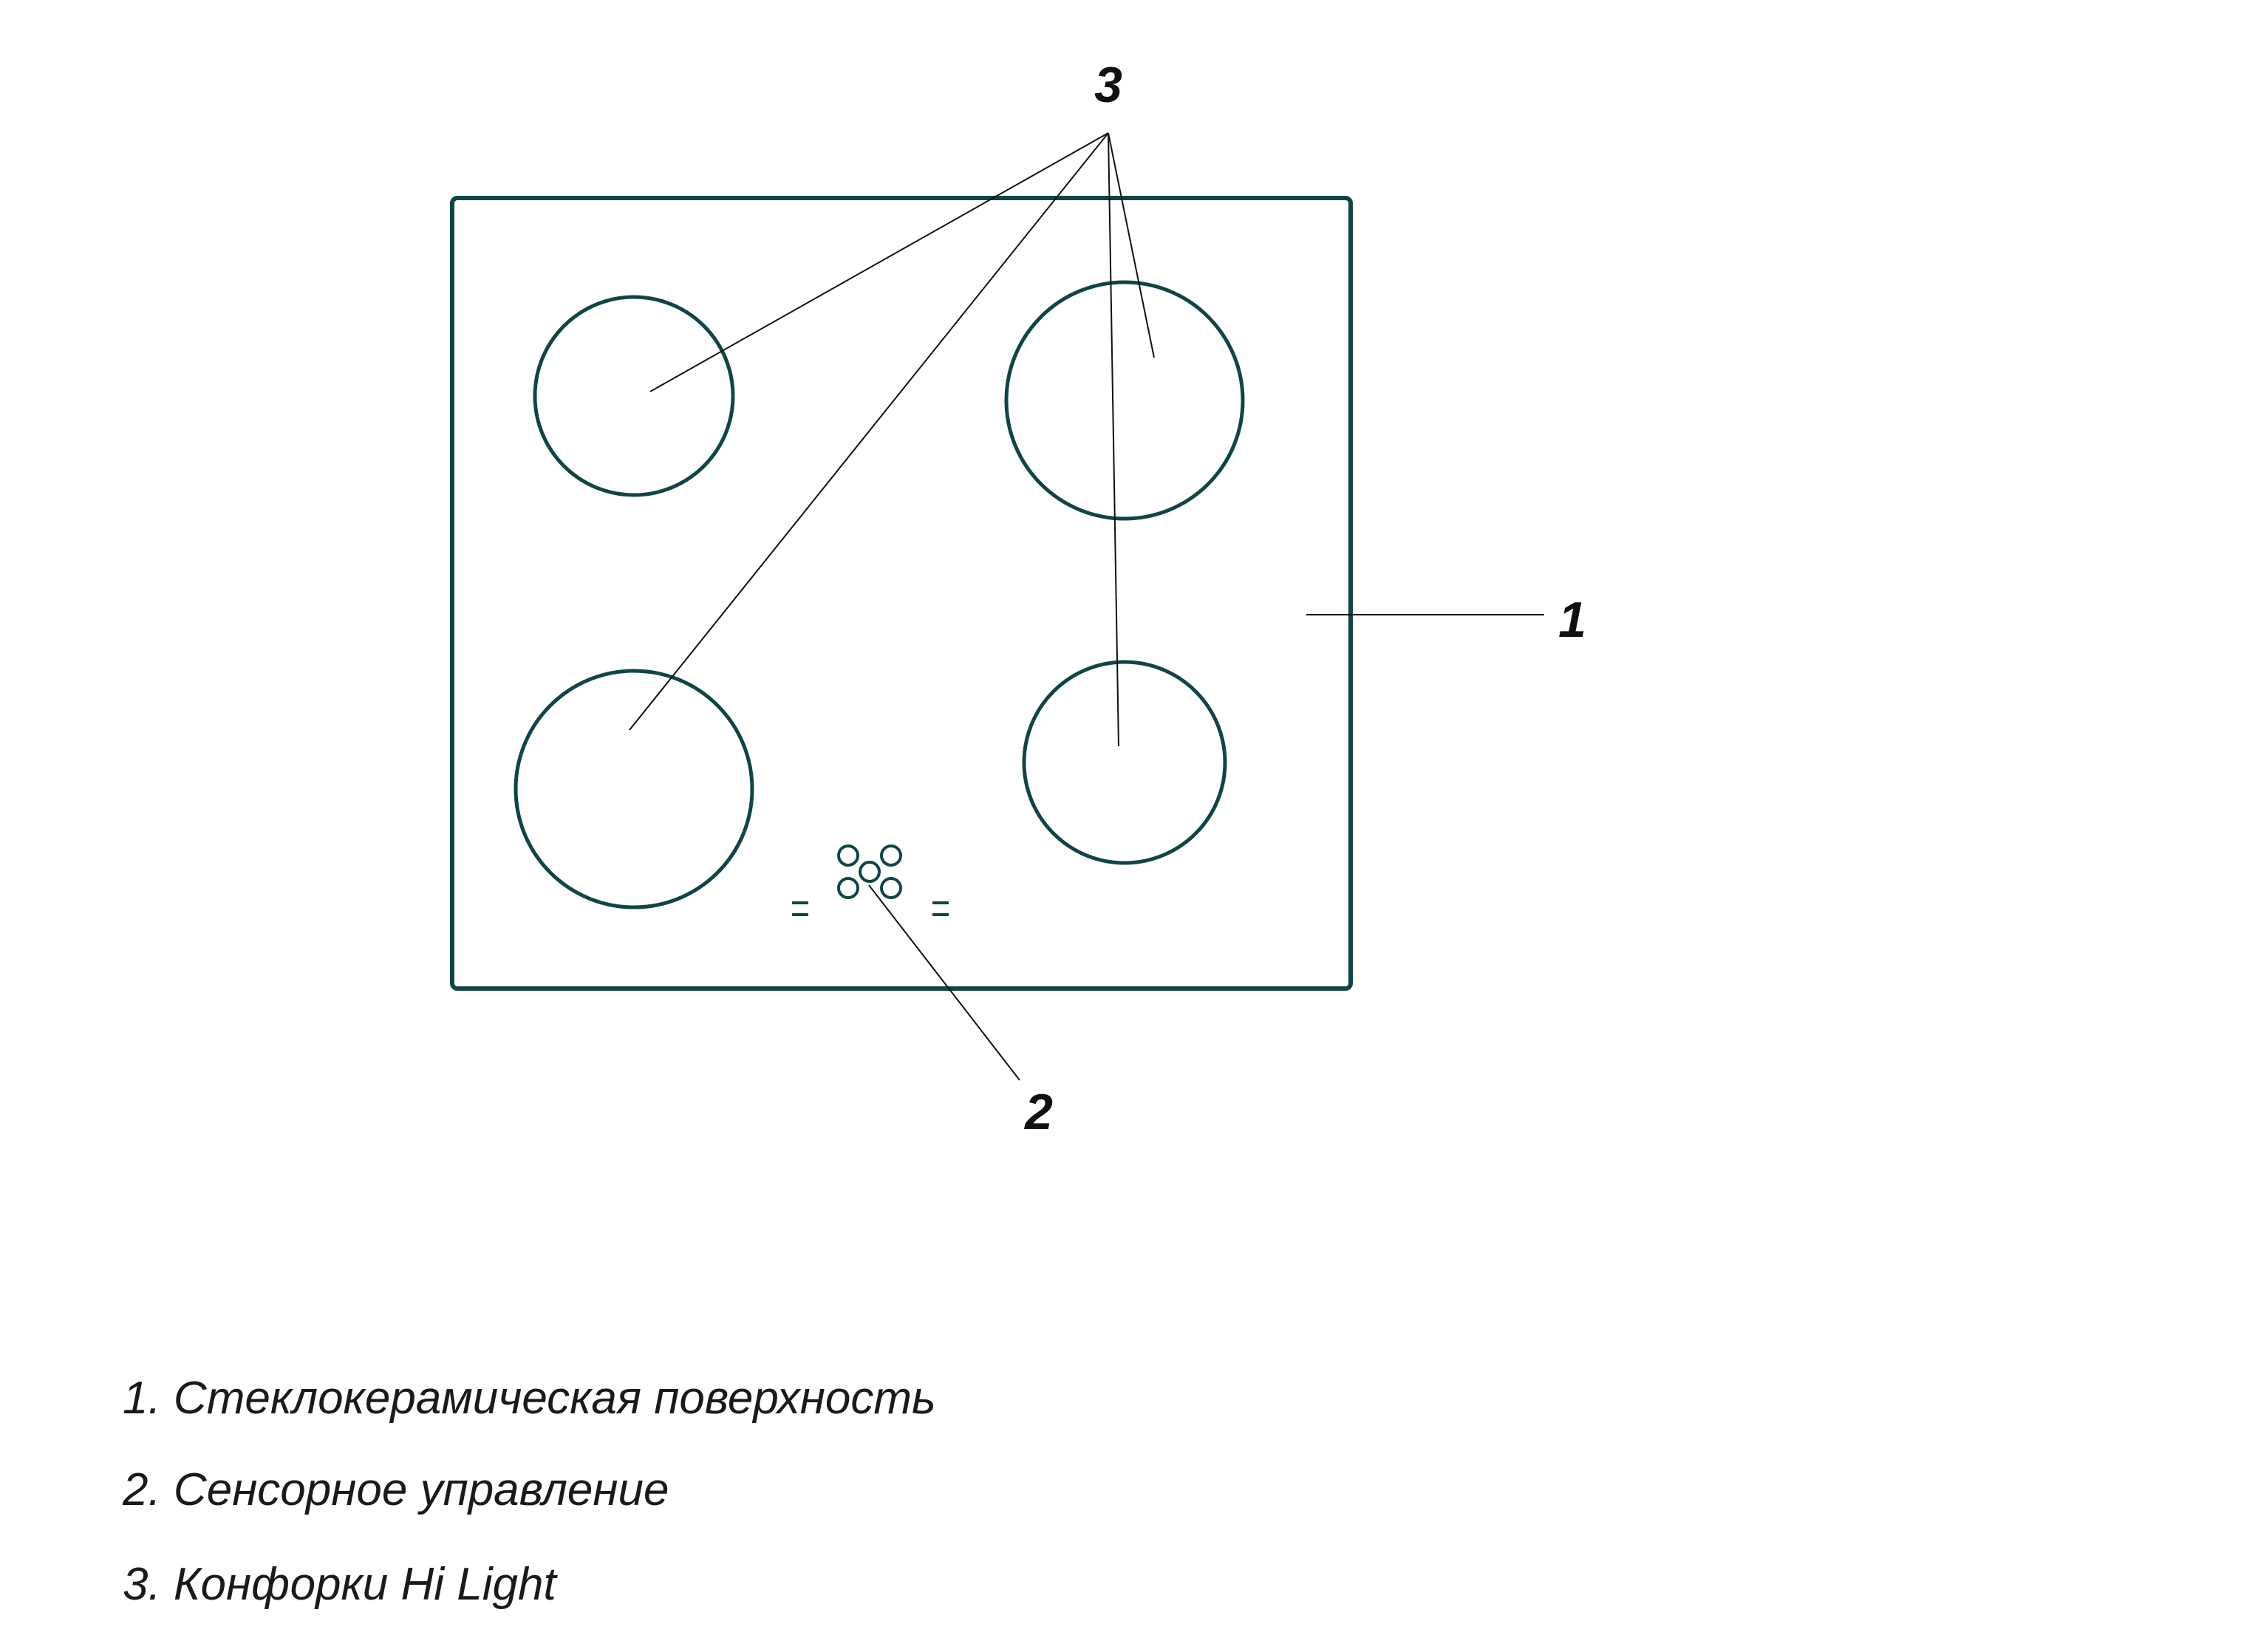 This screenshot has height=1652, width=2255. Describe the element at coordinates (1572, 620) in the screenshot. I see `callout-1-label: 1` at that location.